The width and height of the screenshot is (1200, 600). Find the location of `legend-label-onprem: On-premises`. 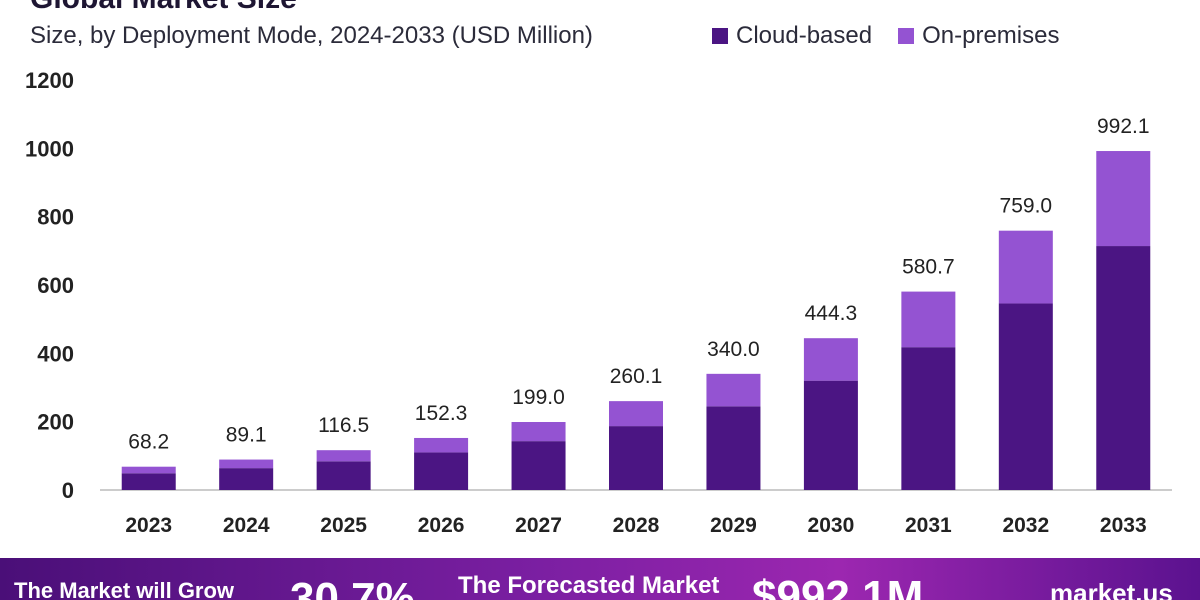

legend-label-onprem: On-premises is located at coordinates (991, 35).